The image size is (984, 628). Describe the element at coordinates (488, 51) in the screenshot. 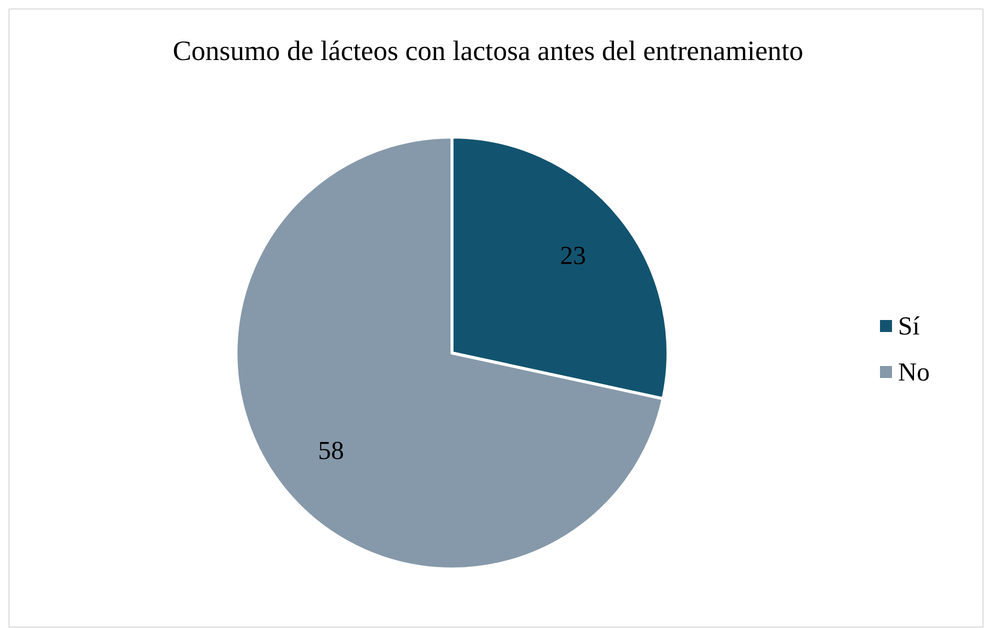

I see `chart-title: Consumo de lácteos con lactosa antes del entrenamiento` at that location.